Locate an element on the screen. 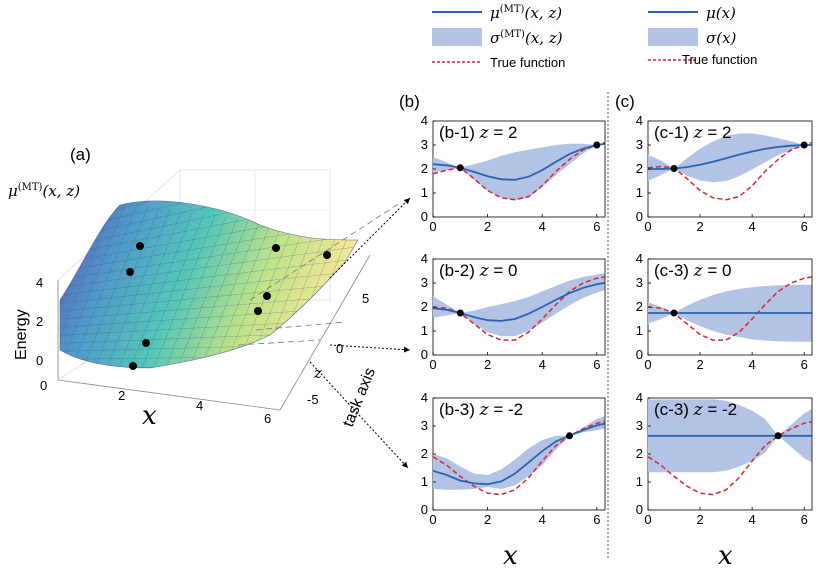  panel-c1: 0 2 4 6 0 1 2 3 4 (c-1) z = 2 is located at coordinates (724, 173).